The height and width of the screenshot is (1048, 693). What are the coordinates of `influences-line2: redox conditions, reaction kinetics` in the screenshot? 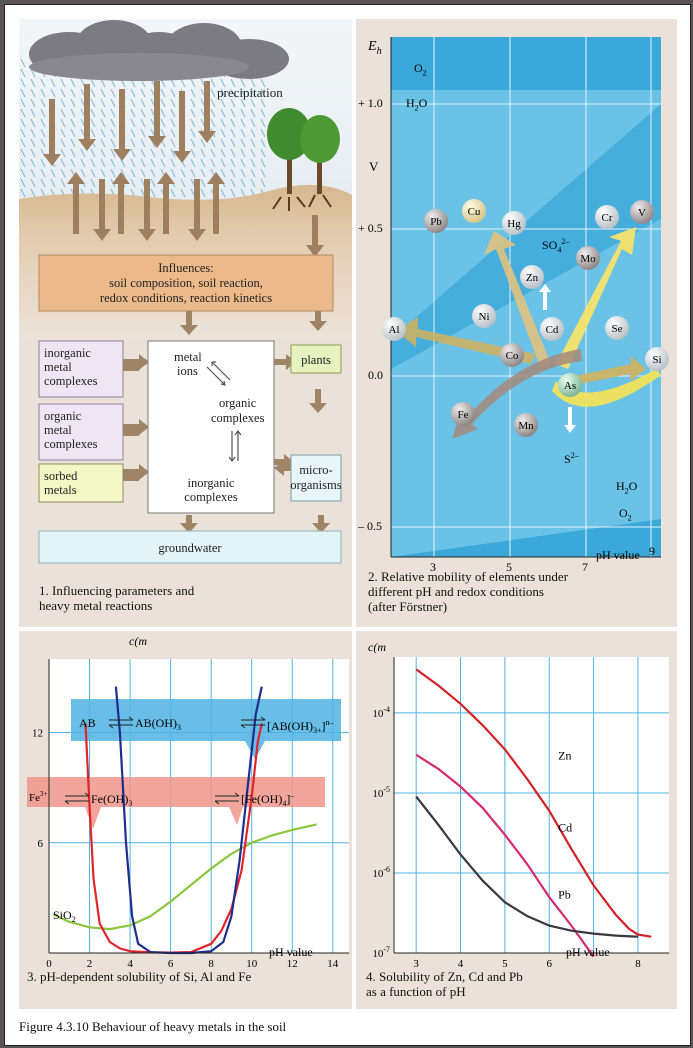 It's located at (186, 298).